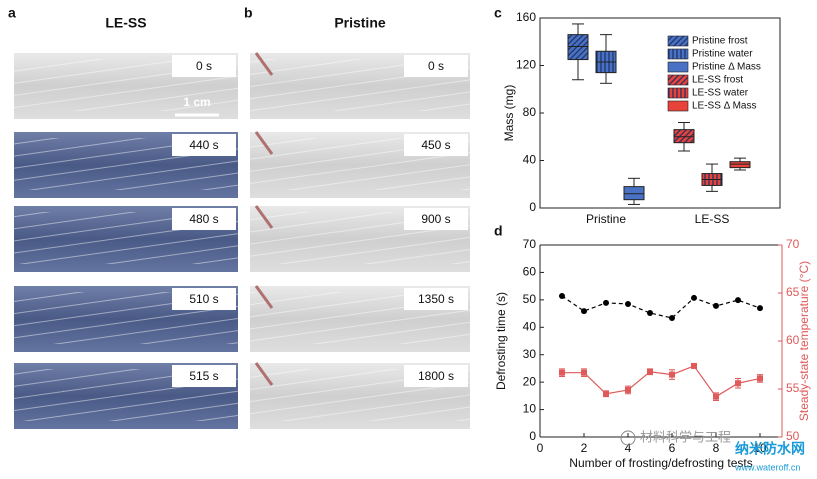 Image resolution: width=817 pixels, height=479 pixels. I want to click on y2-tick-label: 70, so click(793, 244).